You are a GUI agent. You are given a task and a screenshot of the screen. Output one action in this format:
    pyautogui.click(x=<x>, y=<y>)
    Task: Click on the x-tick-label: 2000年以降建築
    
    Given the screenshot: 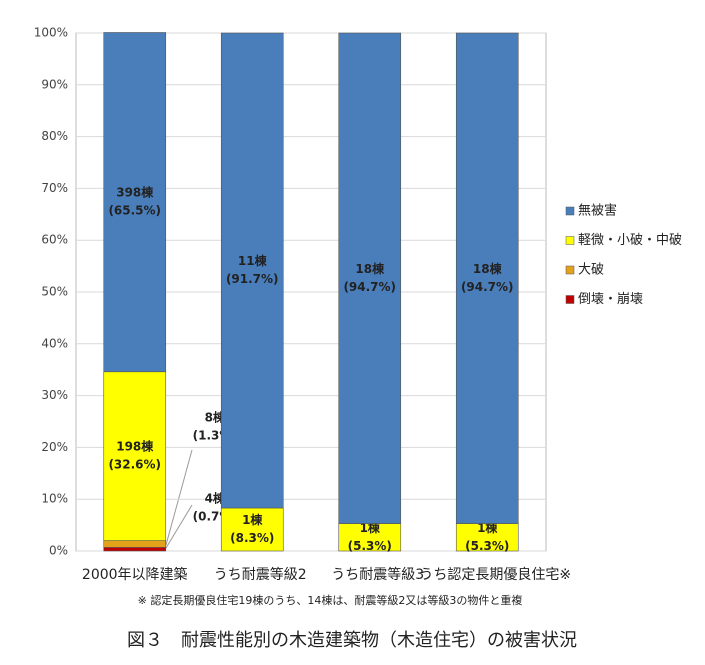 What is the action you would take?
    pyautogui.click(x=135, y=575)
    